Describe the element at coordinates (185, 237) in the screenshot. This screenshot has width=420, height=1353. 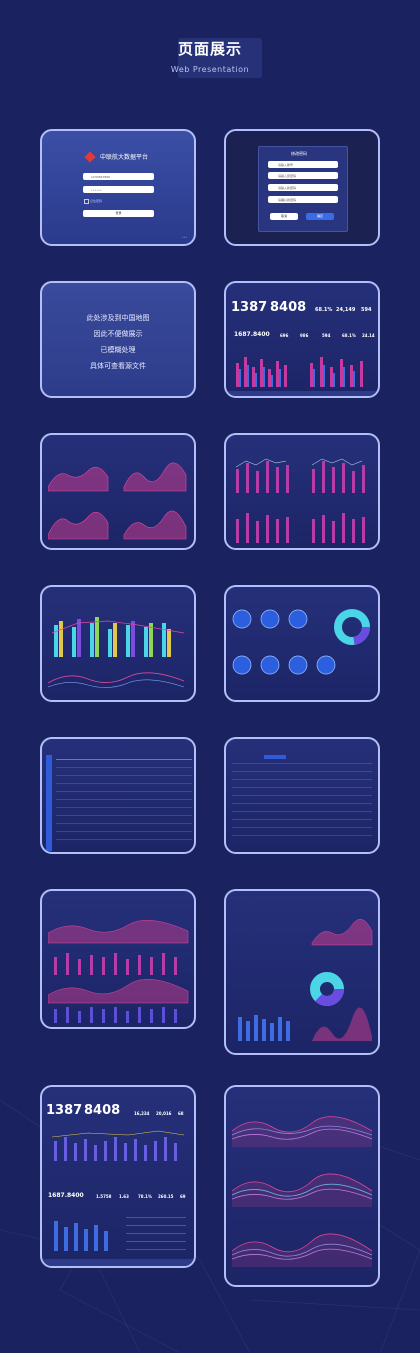
I see `dots-icon: •••` at that location.